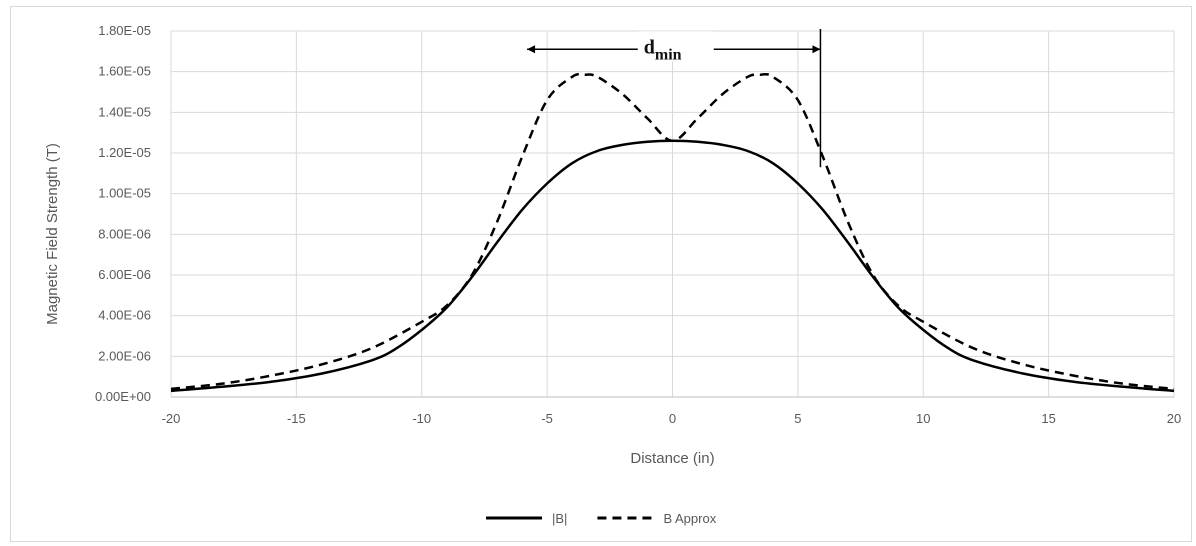  Describe the element at coordinates (668, 54) in the screenshot. I see `dmin-label-sub: min` at that location.